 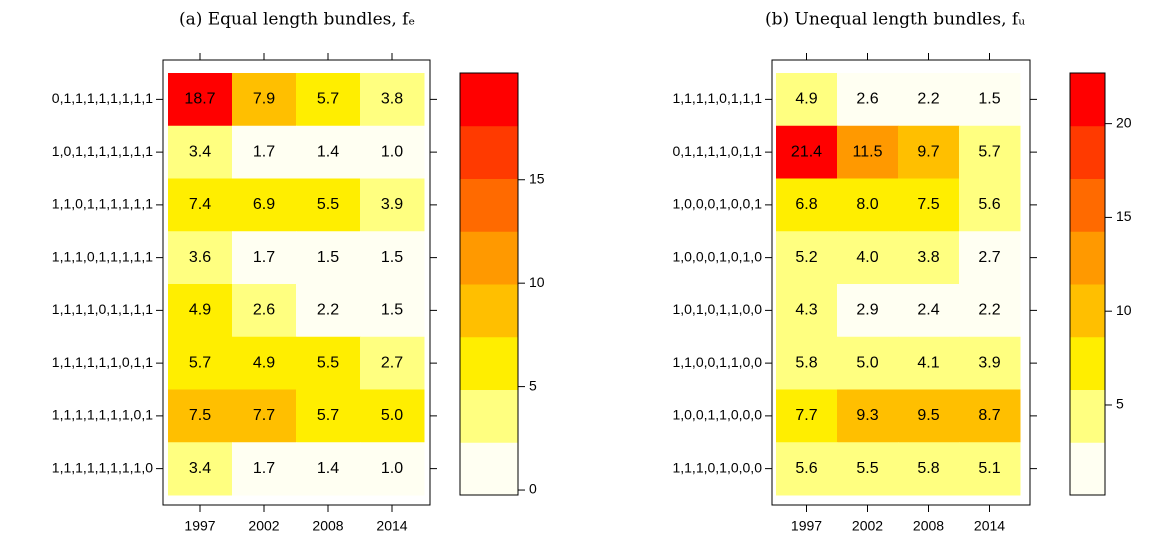 I want to click on y-tick-label: 1,0,0,0,1,0,0,1, so click(x=717, y=204).